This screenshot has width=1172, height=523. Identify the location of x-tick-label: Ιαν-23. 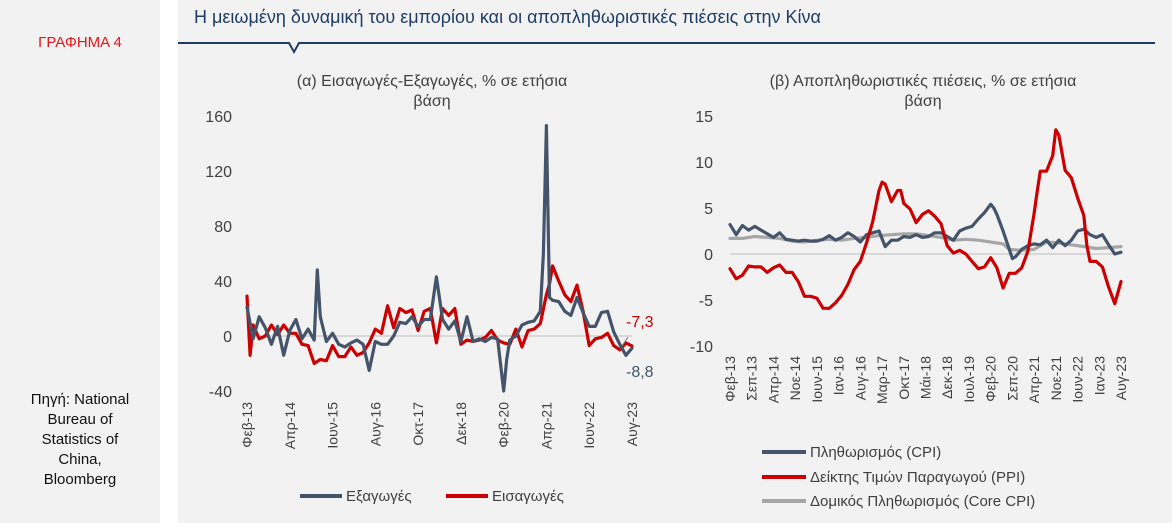
(1099, 375).